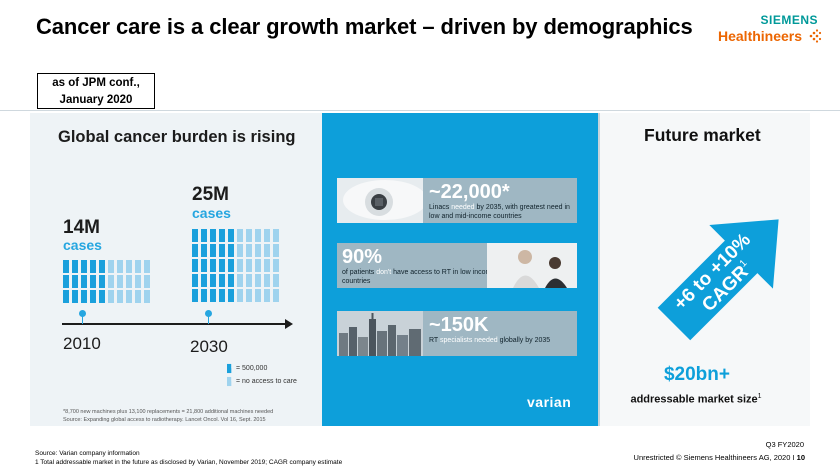 The width and height of the screenshot is (840, 473). What do you see at coordinates (252, 368) in the screenshot?
I see `legend-filled: = 500,000` at bounding box center [252, 368].